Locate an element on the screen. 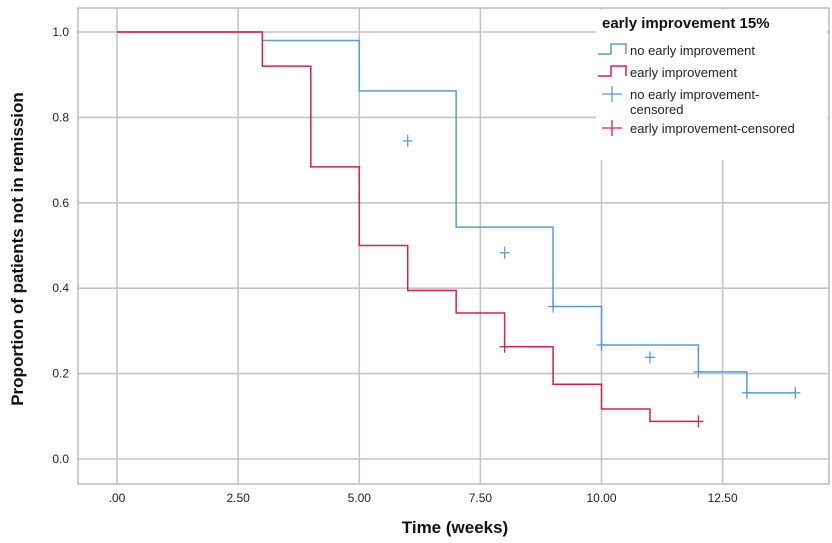 The image size is (832, 543). x-tick-label: .00 is located at coordinates (117, 498).